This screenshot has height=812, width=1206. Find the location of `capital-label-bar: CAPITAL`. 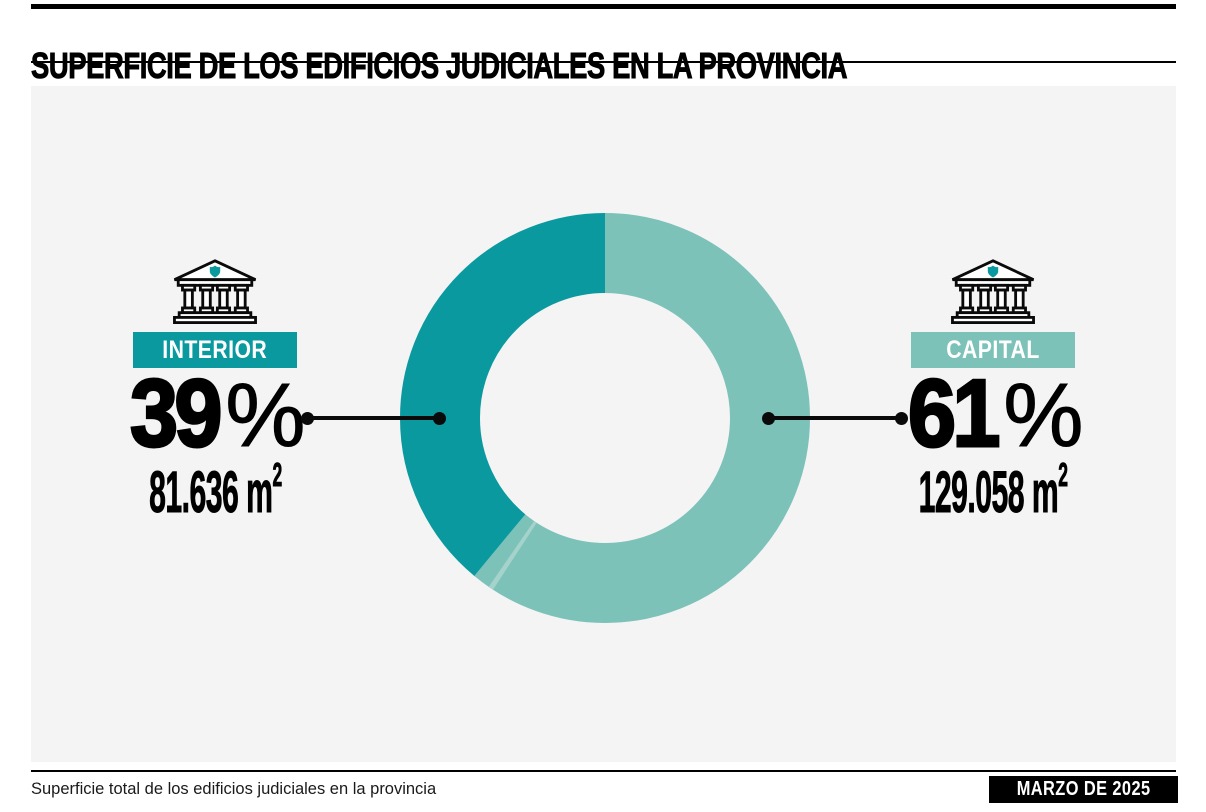

capital-label-bar: CAPITAL is located at coordinates (993, 350).